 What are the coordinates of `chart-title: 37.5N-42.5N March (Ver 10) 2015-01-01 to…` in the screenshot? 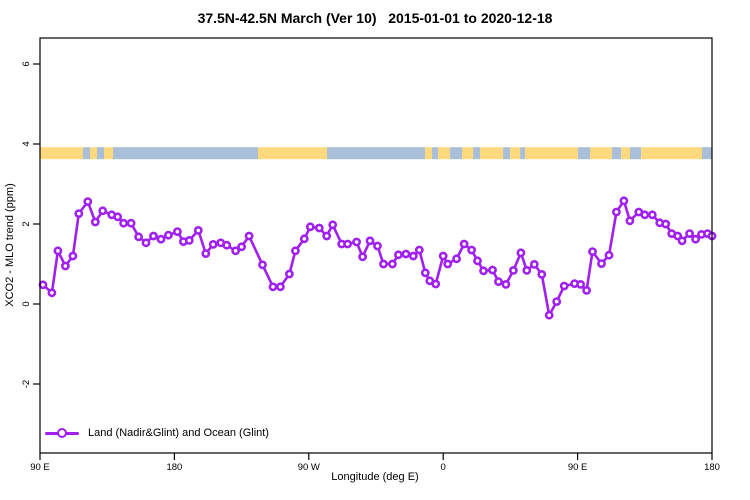 It's located at (375, 18).